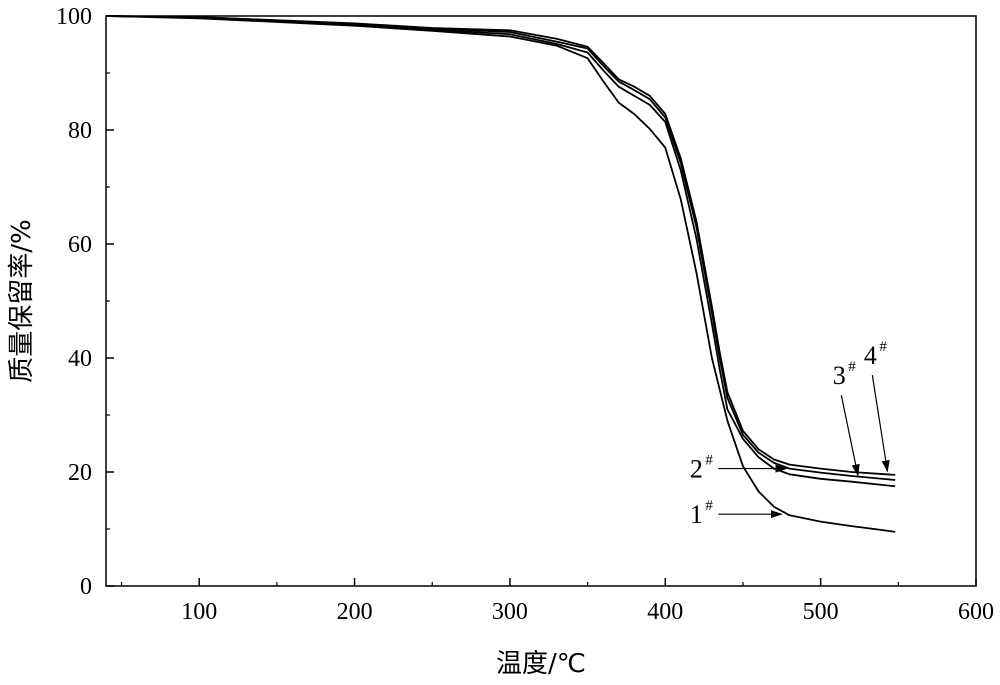 This screenshot has width=1000, height=685. Describe the element at coordinates (86, 587) in the screenshot. I see `y-tick-label: 0` at that location.